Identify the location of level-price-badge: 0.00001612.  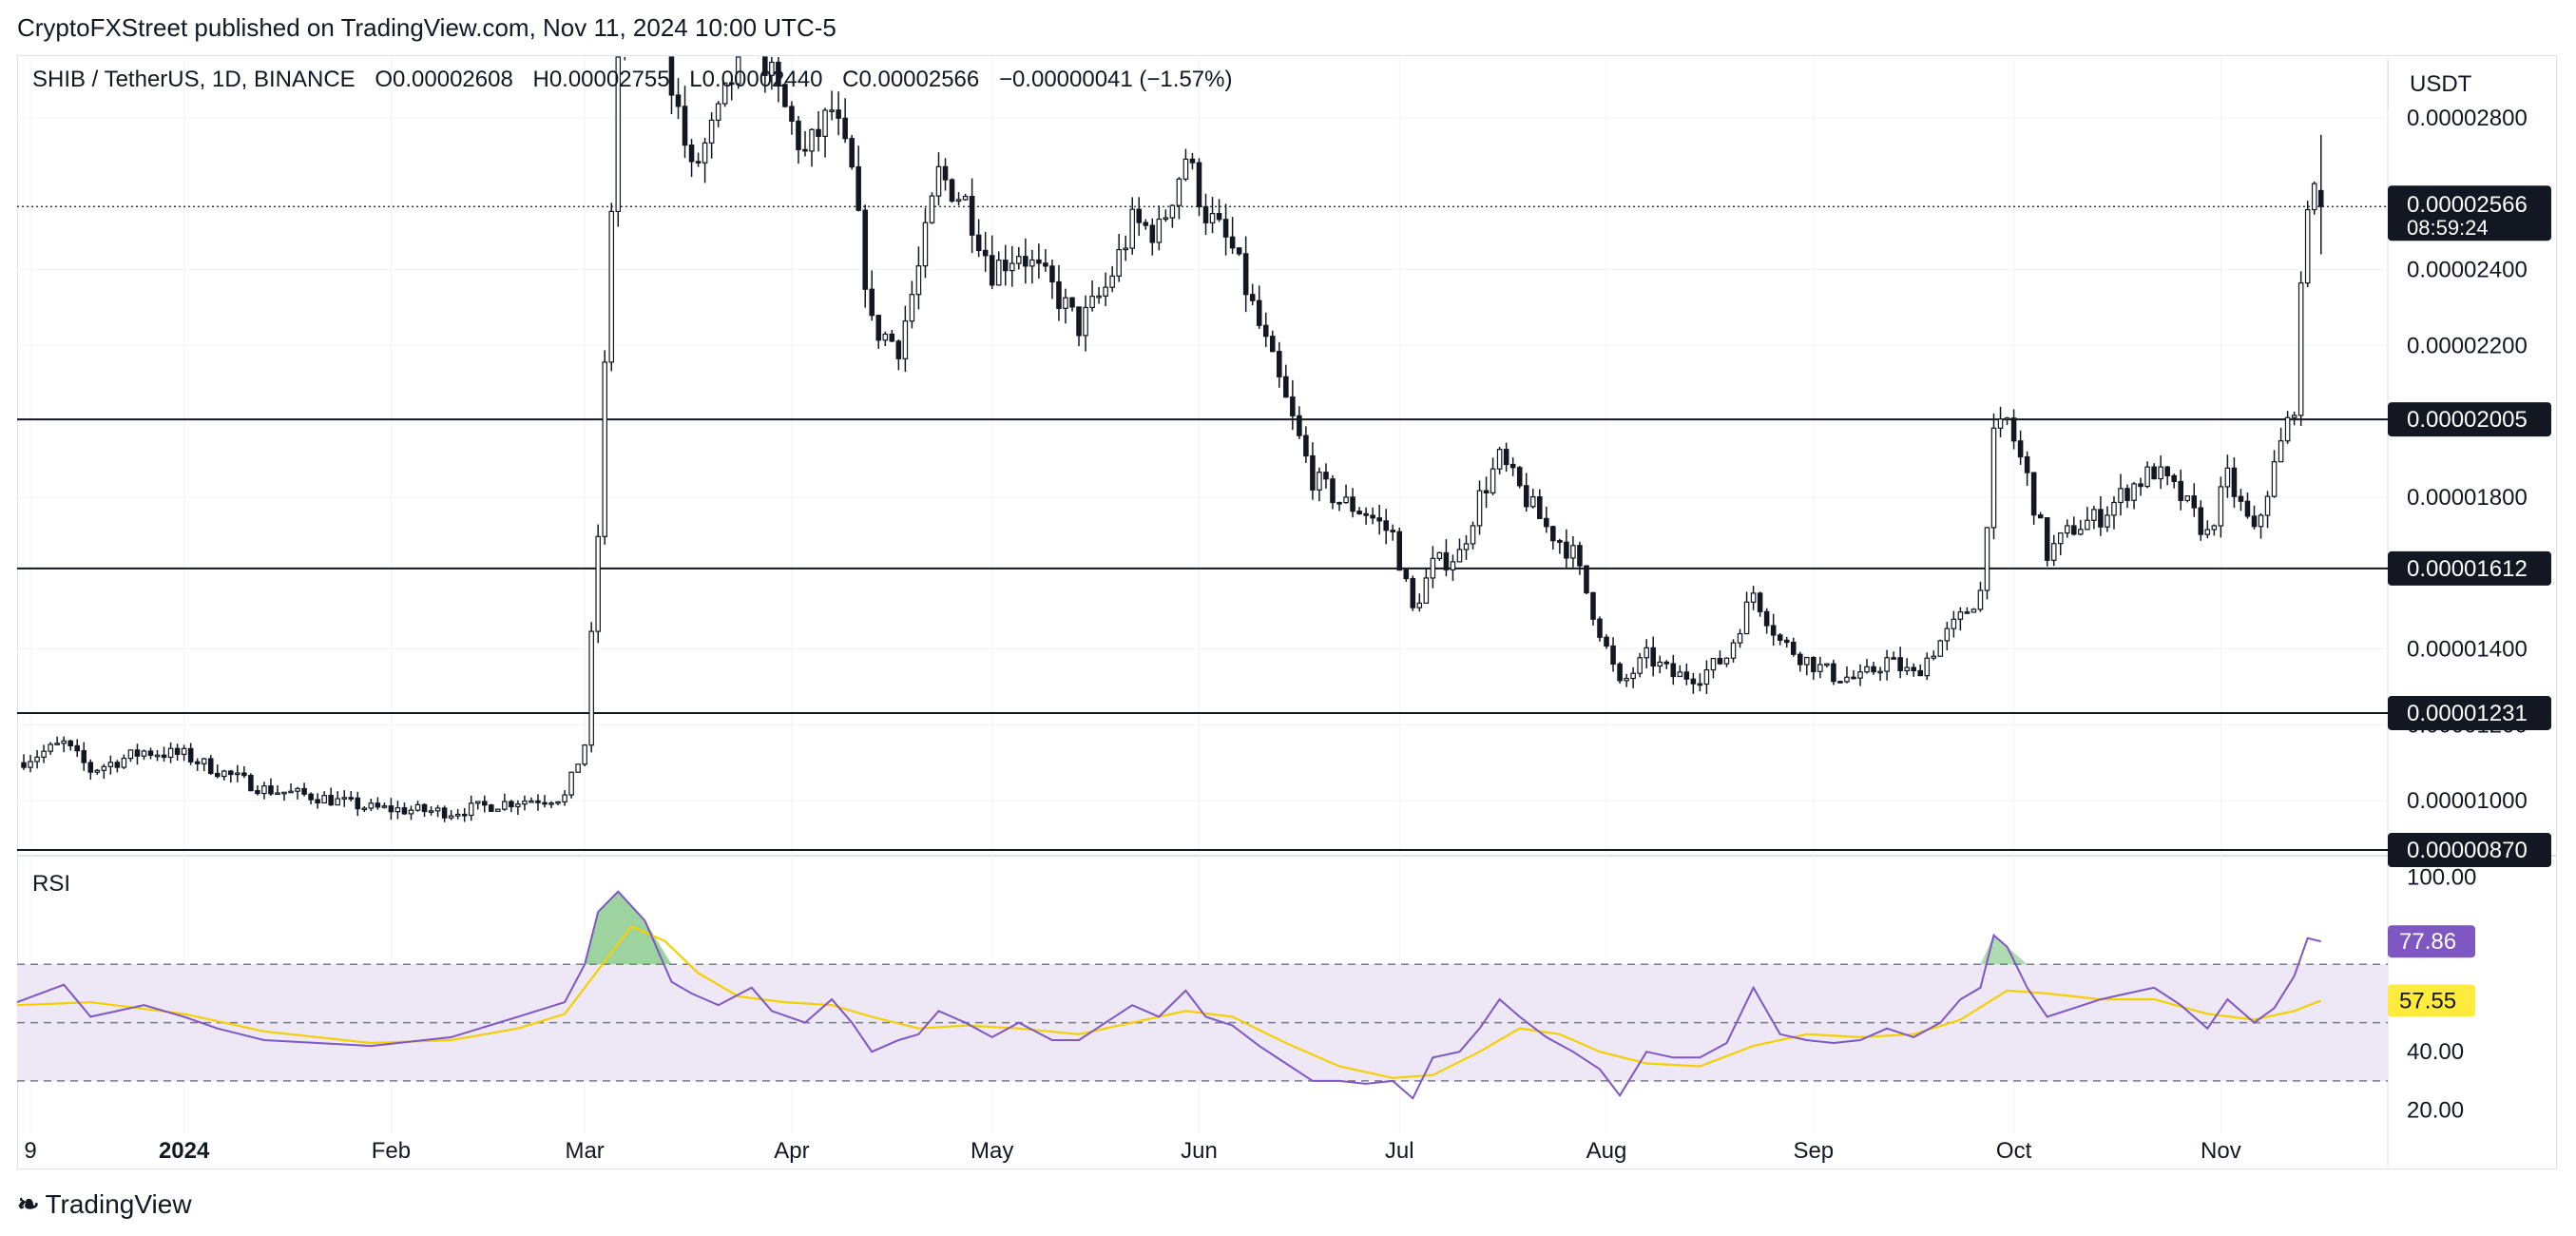
(2467, 569).